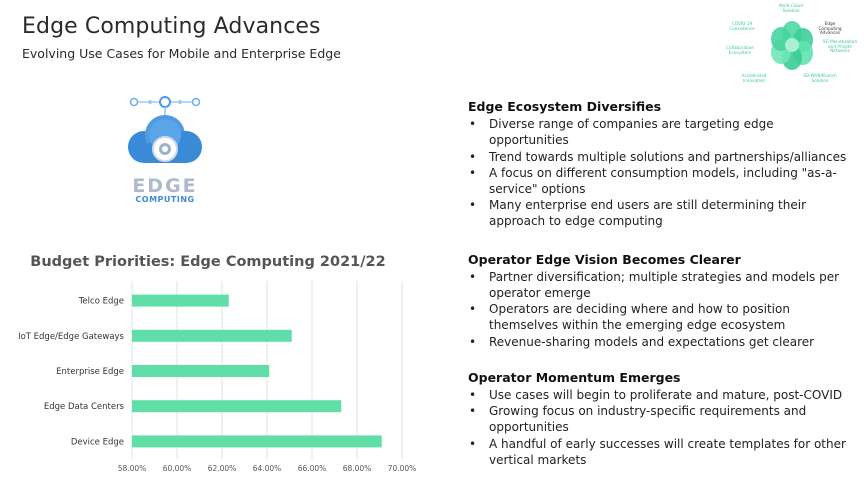 The image size is (864, 490). I want to click on x-tick-label: 58.00%, so click(132, 468).